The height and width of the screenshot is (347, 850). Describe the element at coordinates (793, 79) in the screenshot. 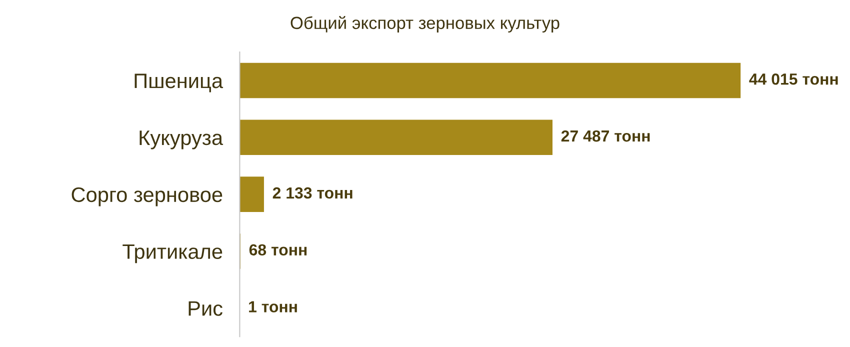

I see `data-label: 44 015 тонн` at that location.